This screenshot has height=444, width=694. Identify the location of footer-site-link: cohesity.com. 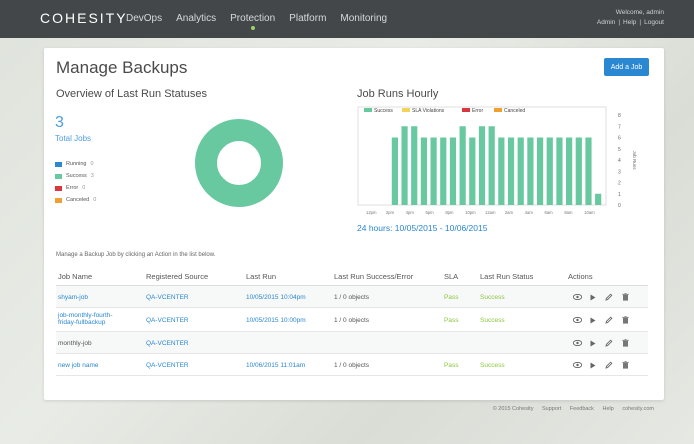
(638, 409).